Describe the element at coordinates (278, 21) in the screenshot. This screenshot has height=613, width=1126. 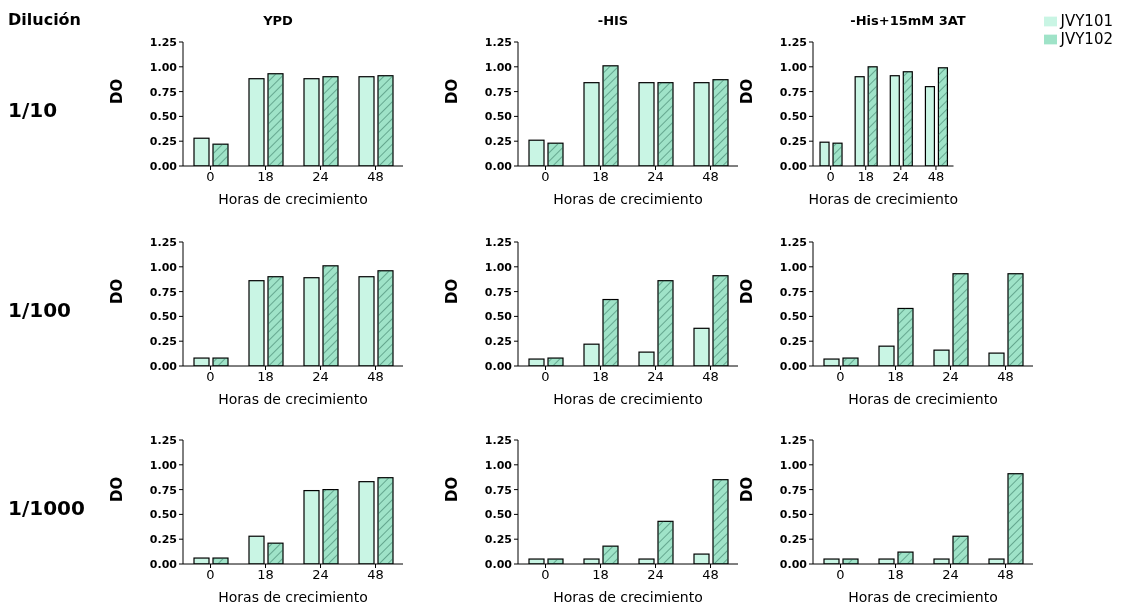
I see `chart-title: YPD` at that location.